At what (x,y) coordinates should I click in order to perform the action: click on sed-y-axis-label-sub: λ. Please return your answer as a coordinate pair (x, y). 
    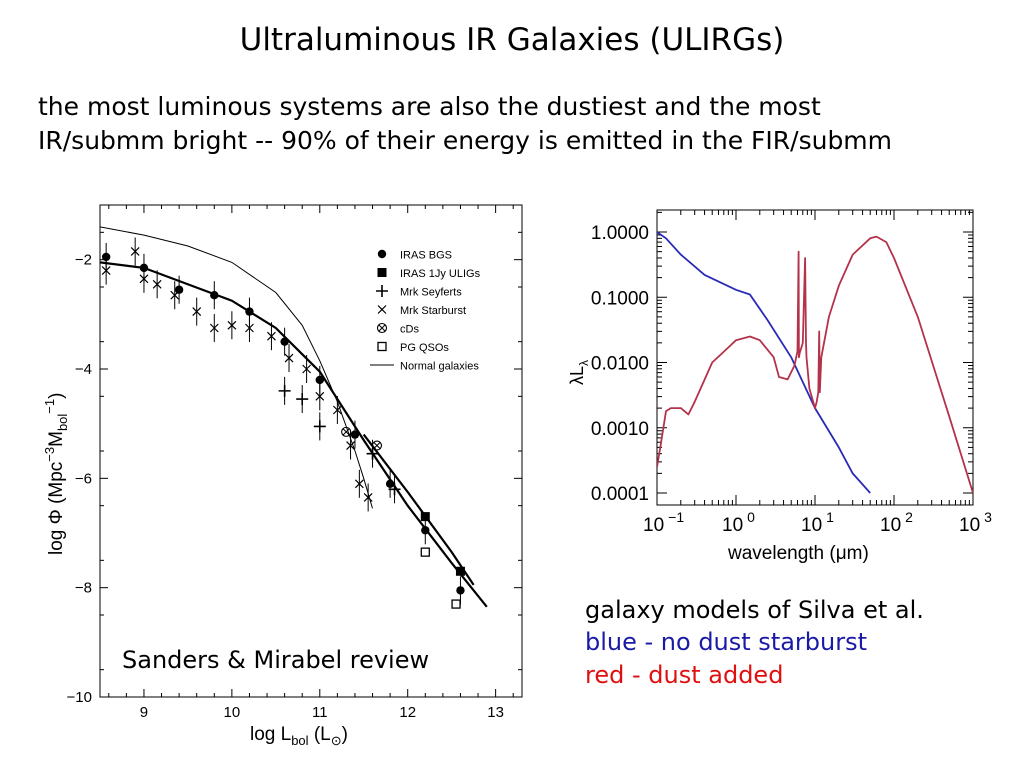
    Looking at the image, I should click on (584, 363).